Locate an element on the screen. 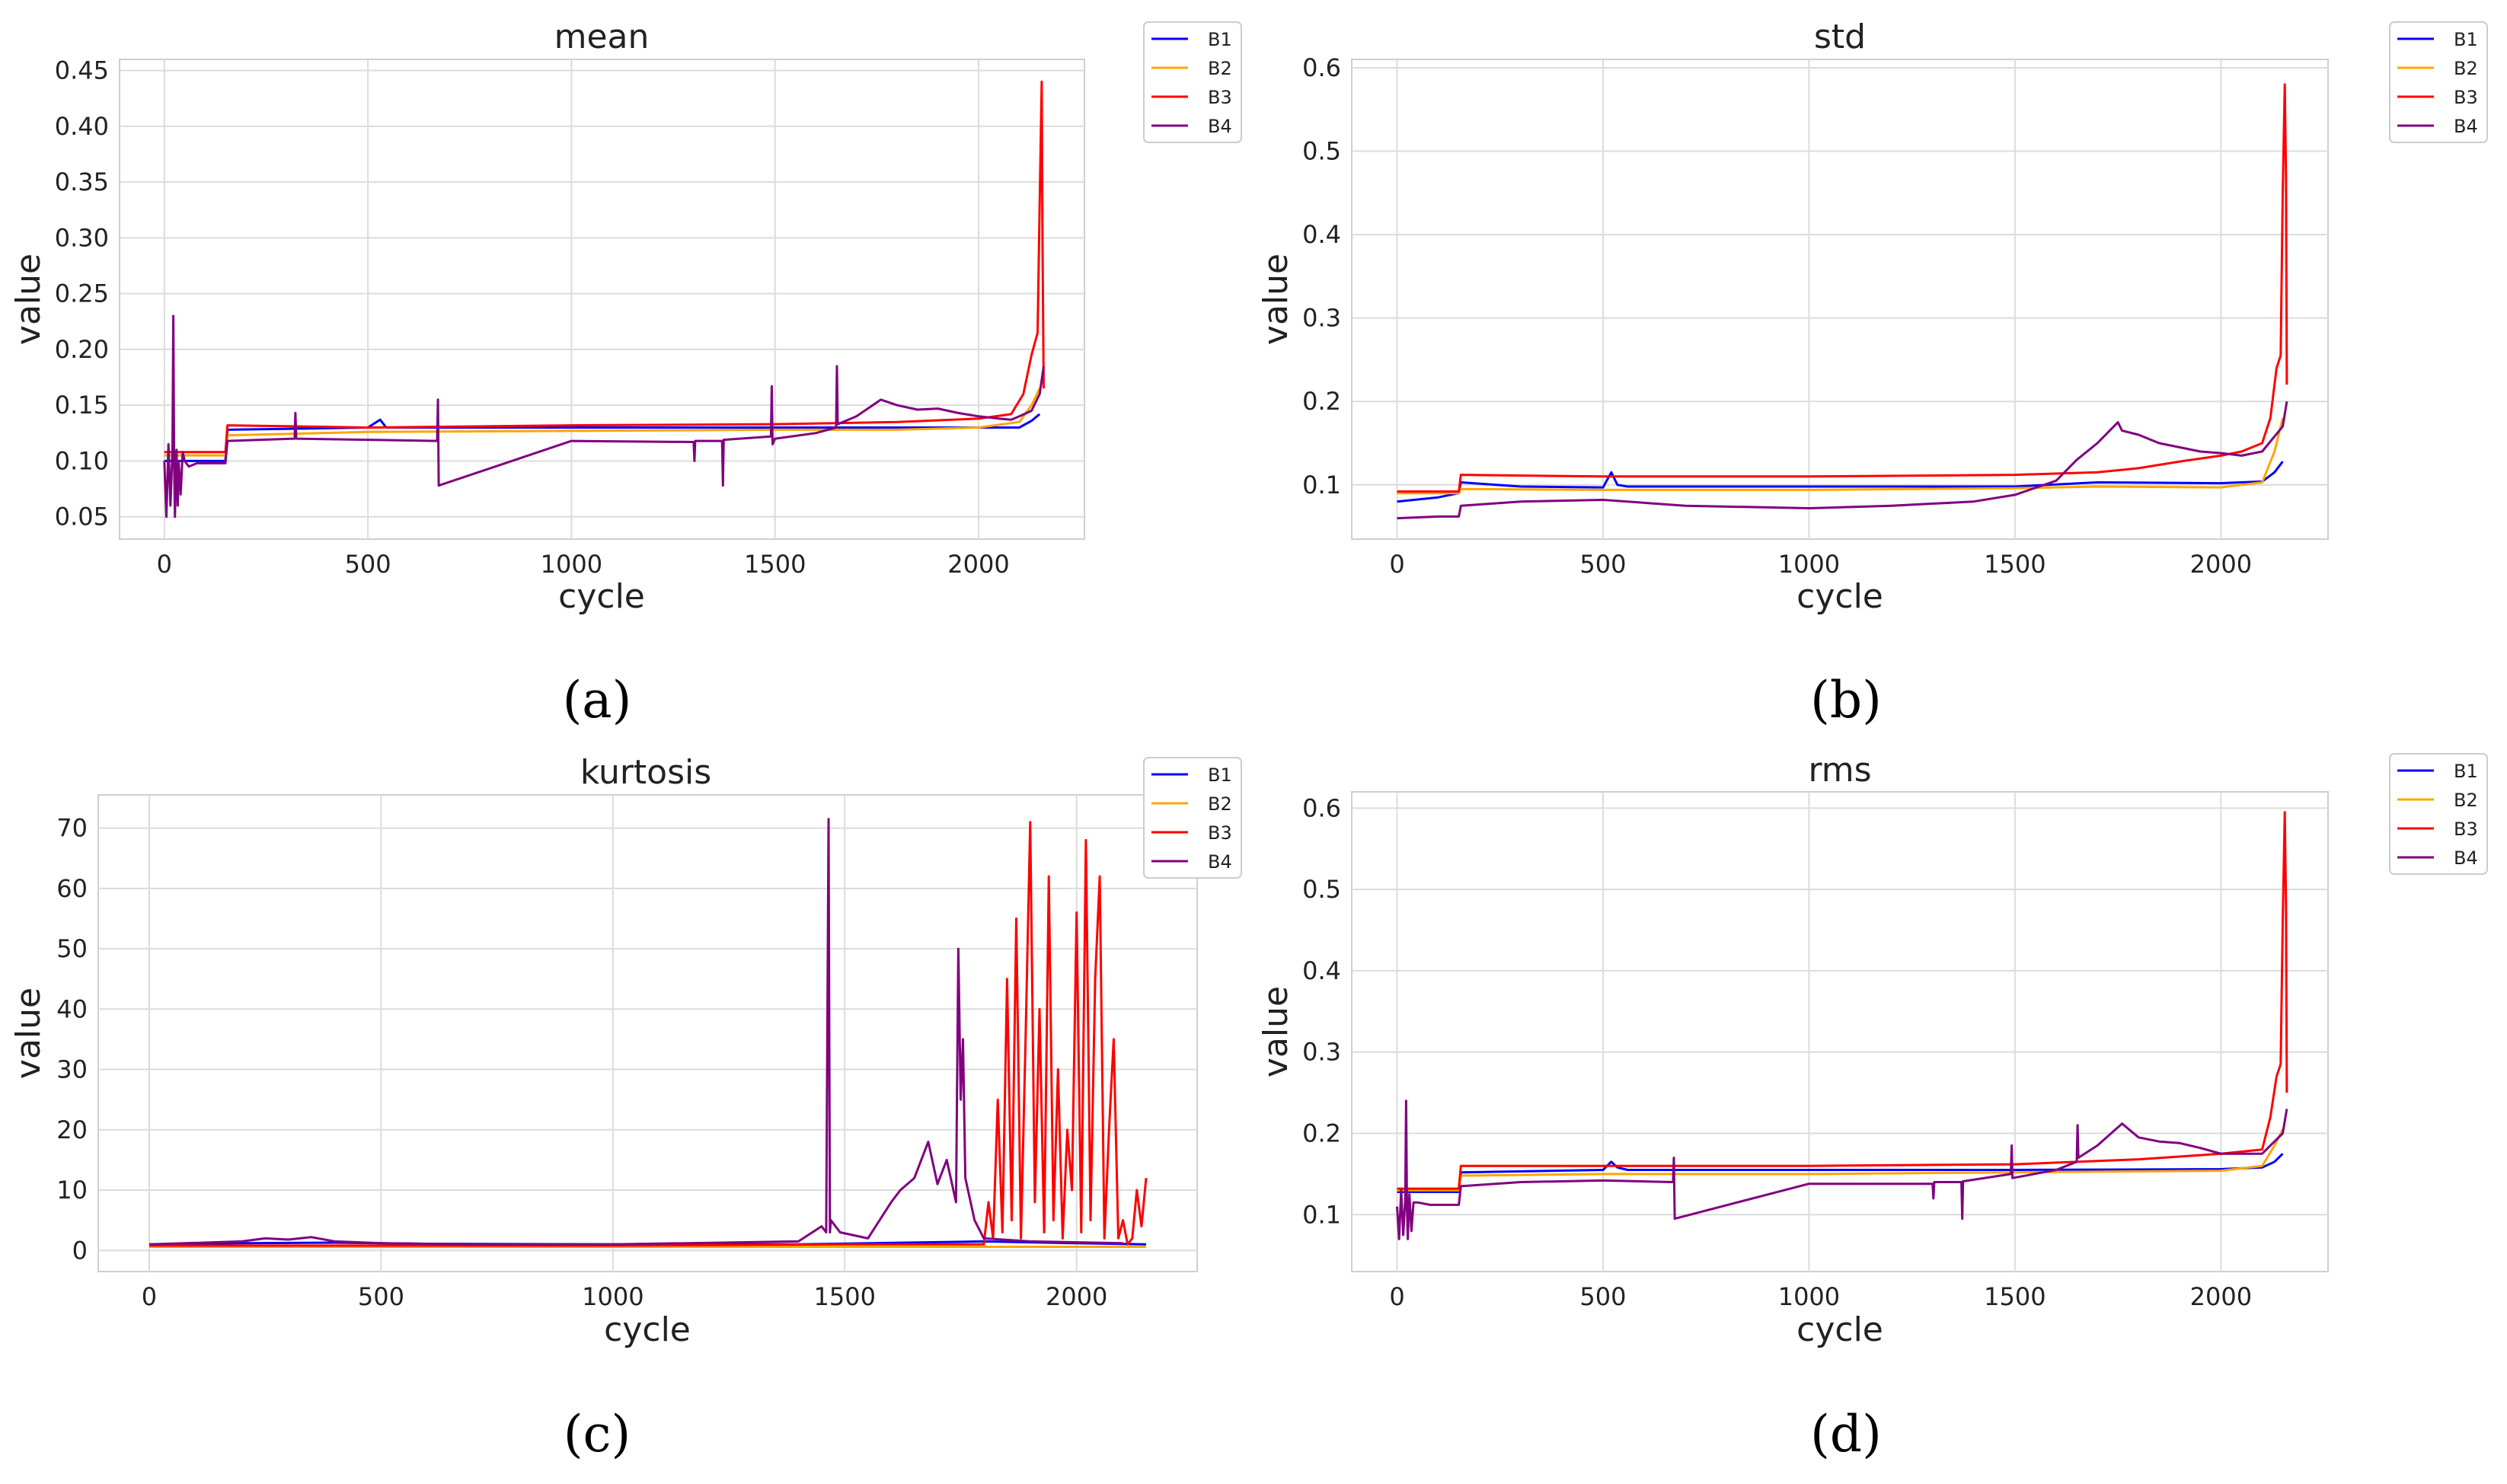 The width and height of the screenshot is (2507, 1484). panel-caption: (b) is located at coordinates (1846, 700).